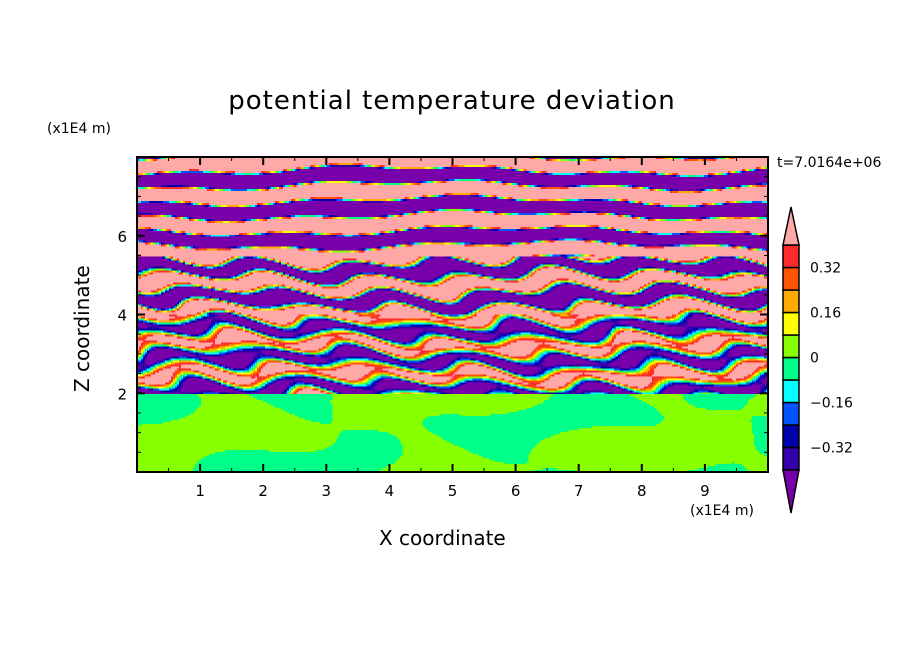 This screenshot has height=654, width=904. I want to click on y-tick-label: 4, so click(122, 316).